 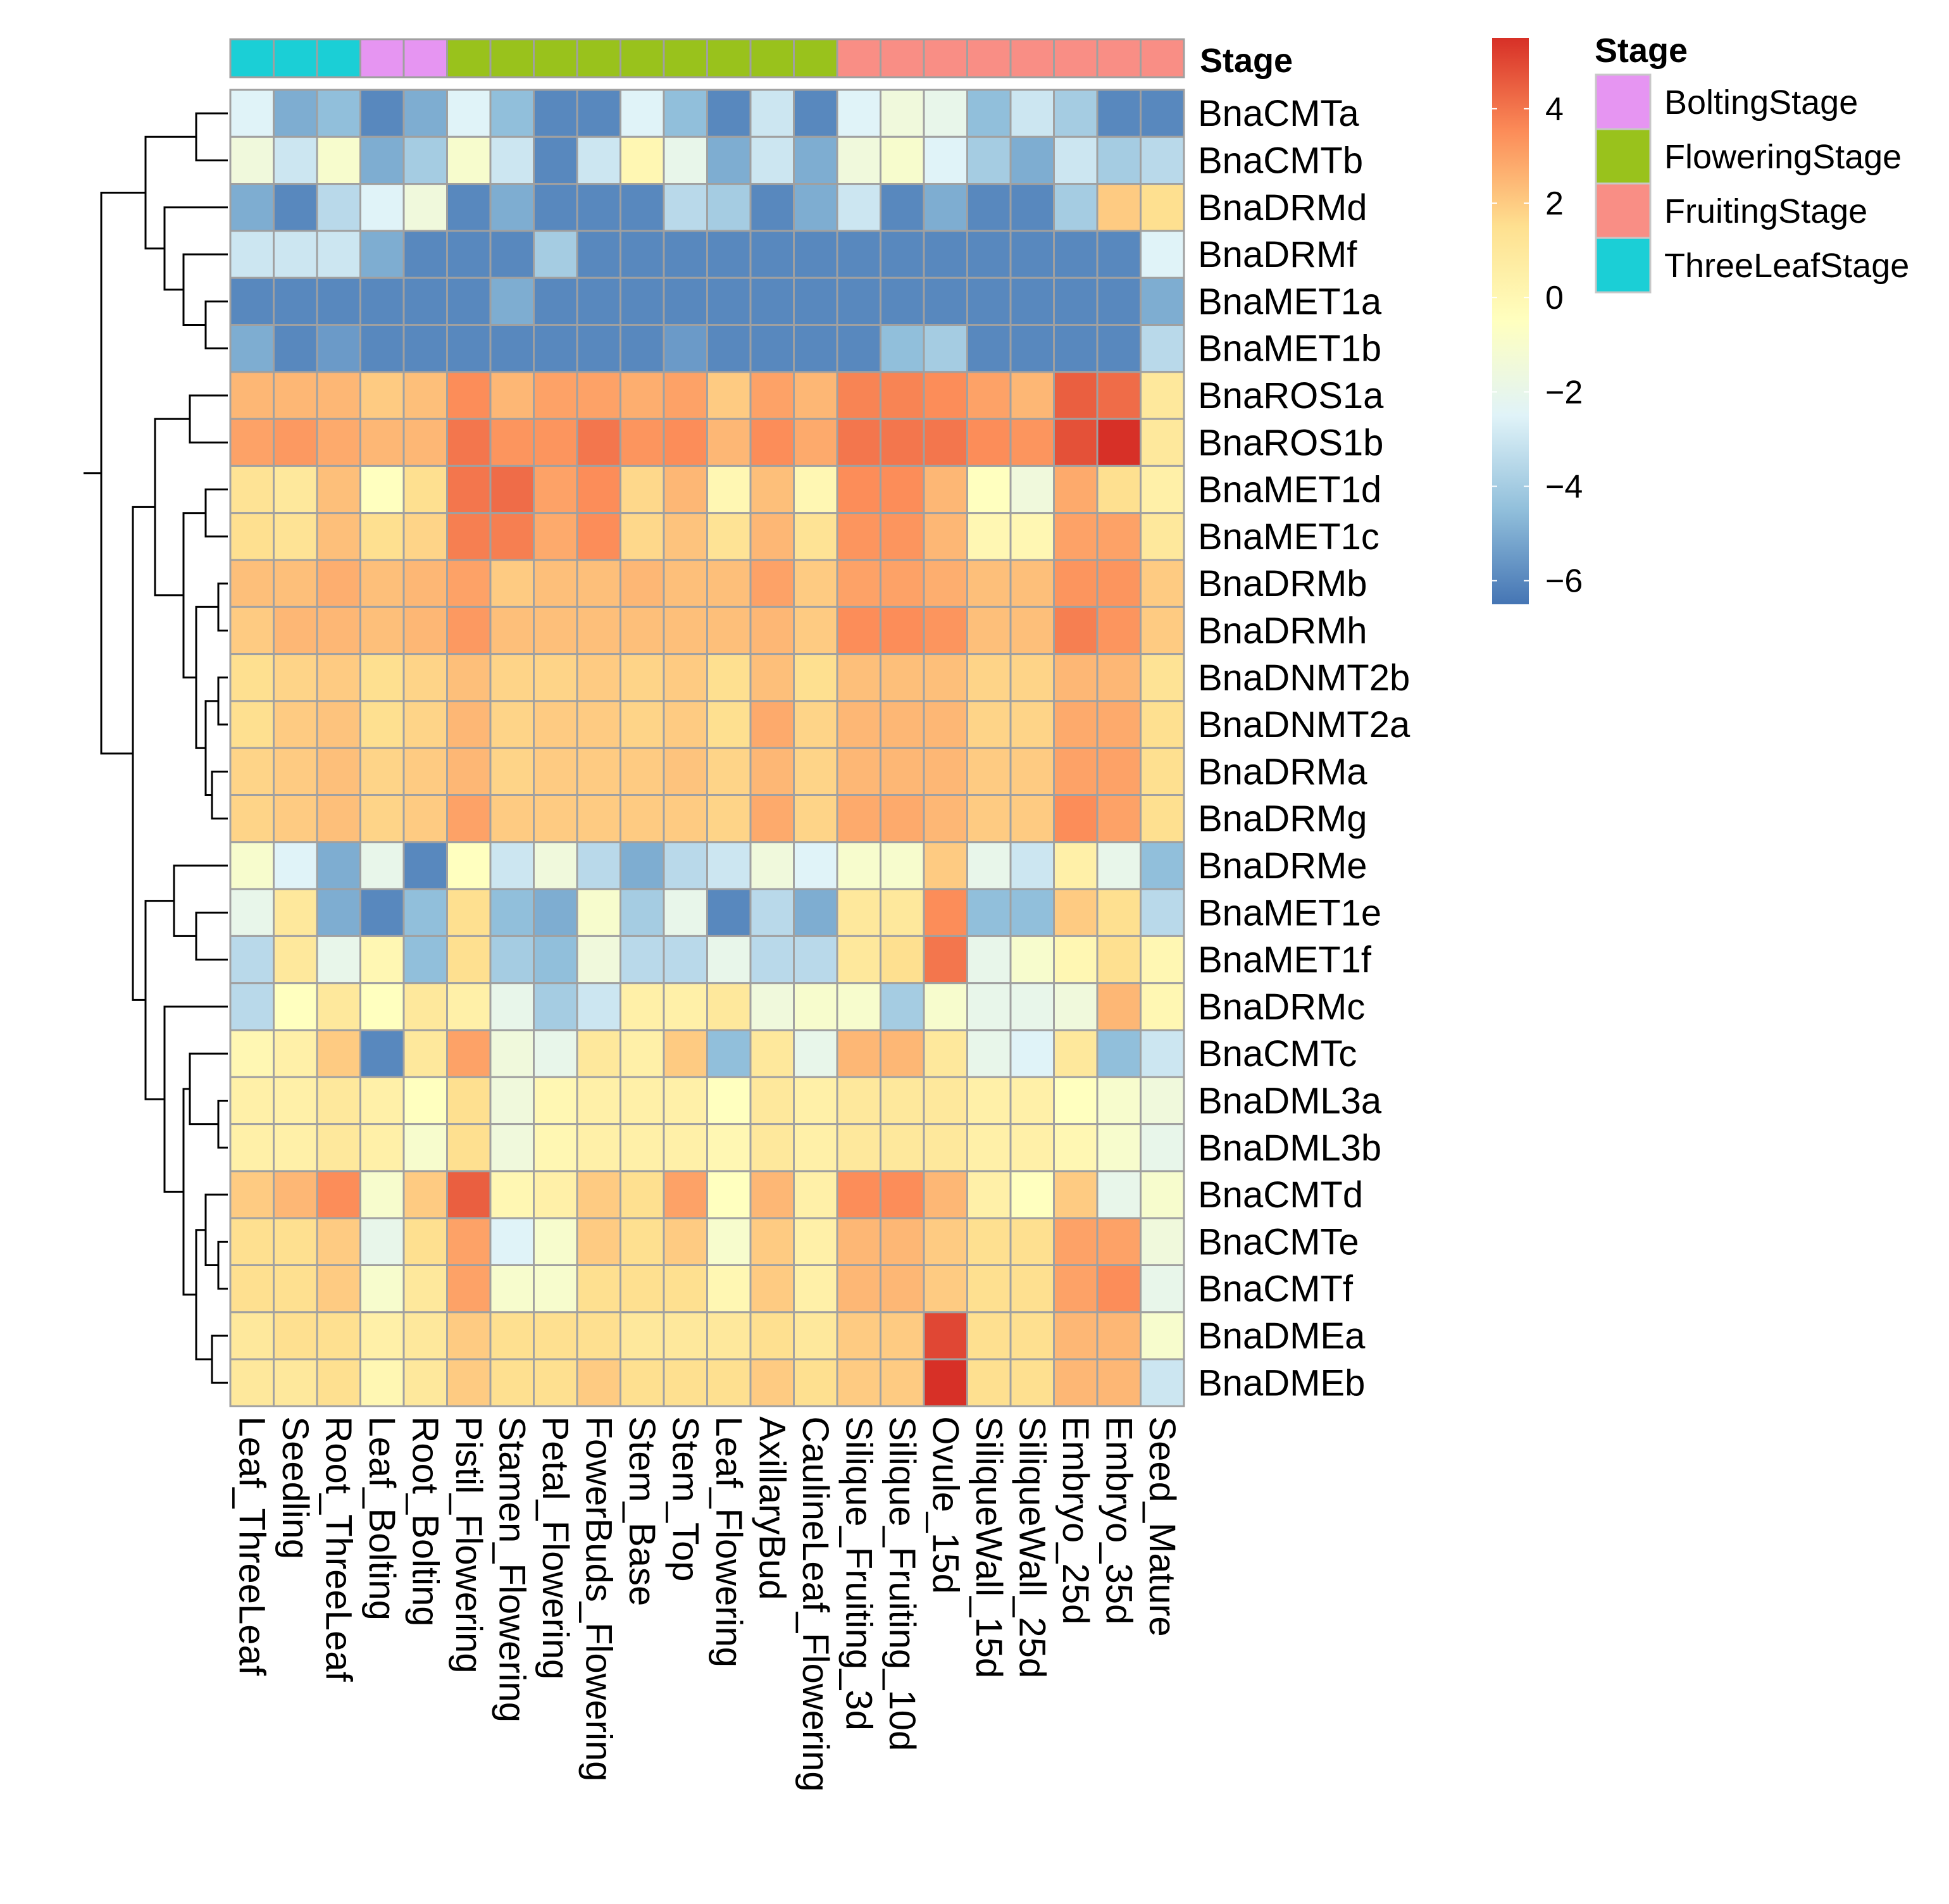 I want to click on column-label: AxillaryBud, so click(x=771, y=1508).